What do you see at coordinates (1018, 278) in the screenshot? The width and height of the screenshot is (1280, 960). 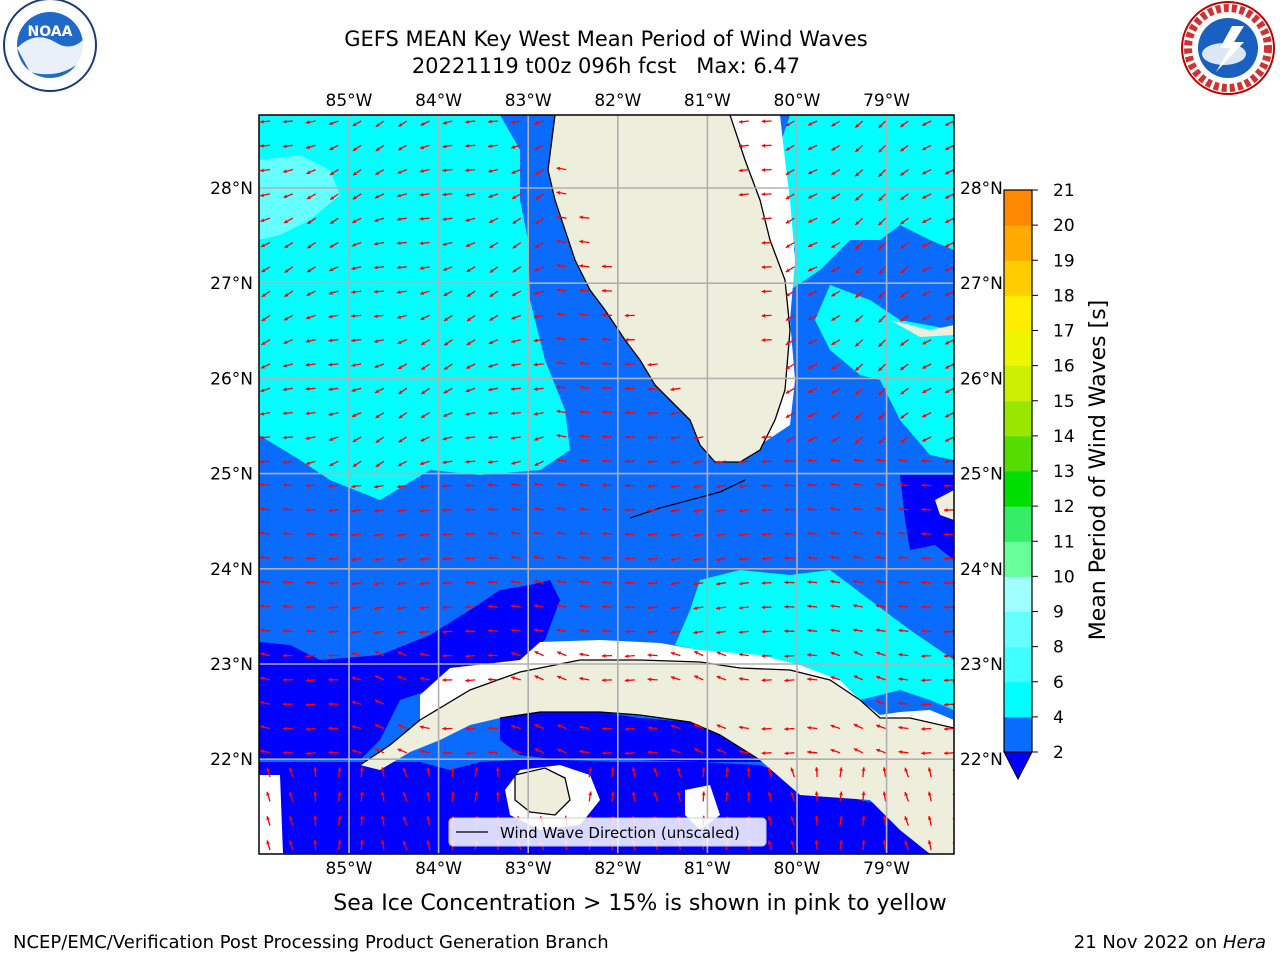 I see `colorbar-segment` at bounding box center [1018, 278].